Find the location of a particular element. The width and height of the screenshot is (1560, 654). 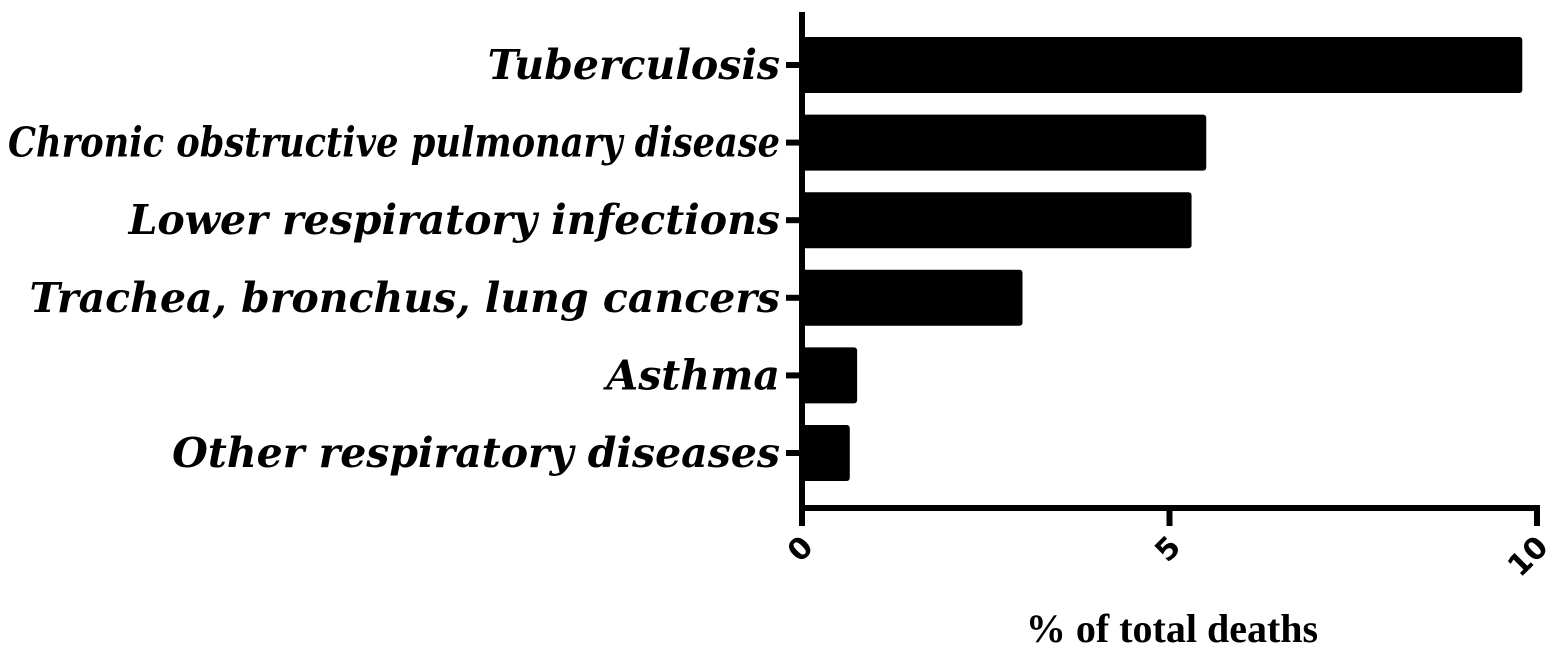

category-label: Tuberculosis is located at coordinates (634, 65).